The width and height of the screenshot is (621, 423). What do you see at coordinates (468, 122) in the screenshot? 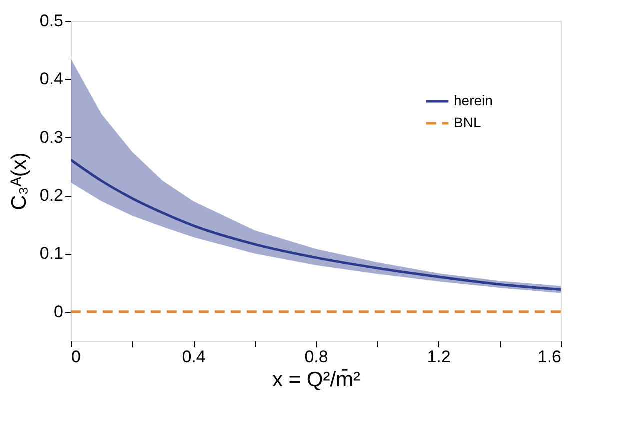
I see `legend-label: BNL` at bounding box center [468, 122].